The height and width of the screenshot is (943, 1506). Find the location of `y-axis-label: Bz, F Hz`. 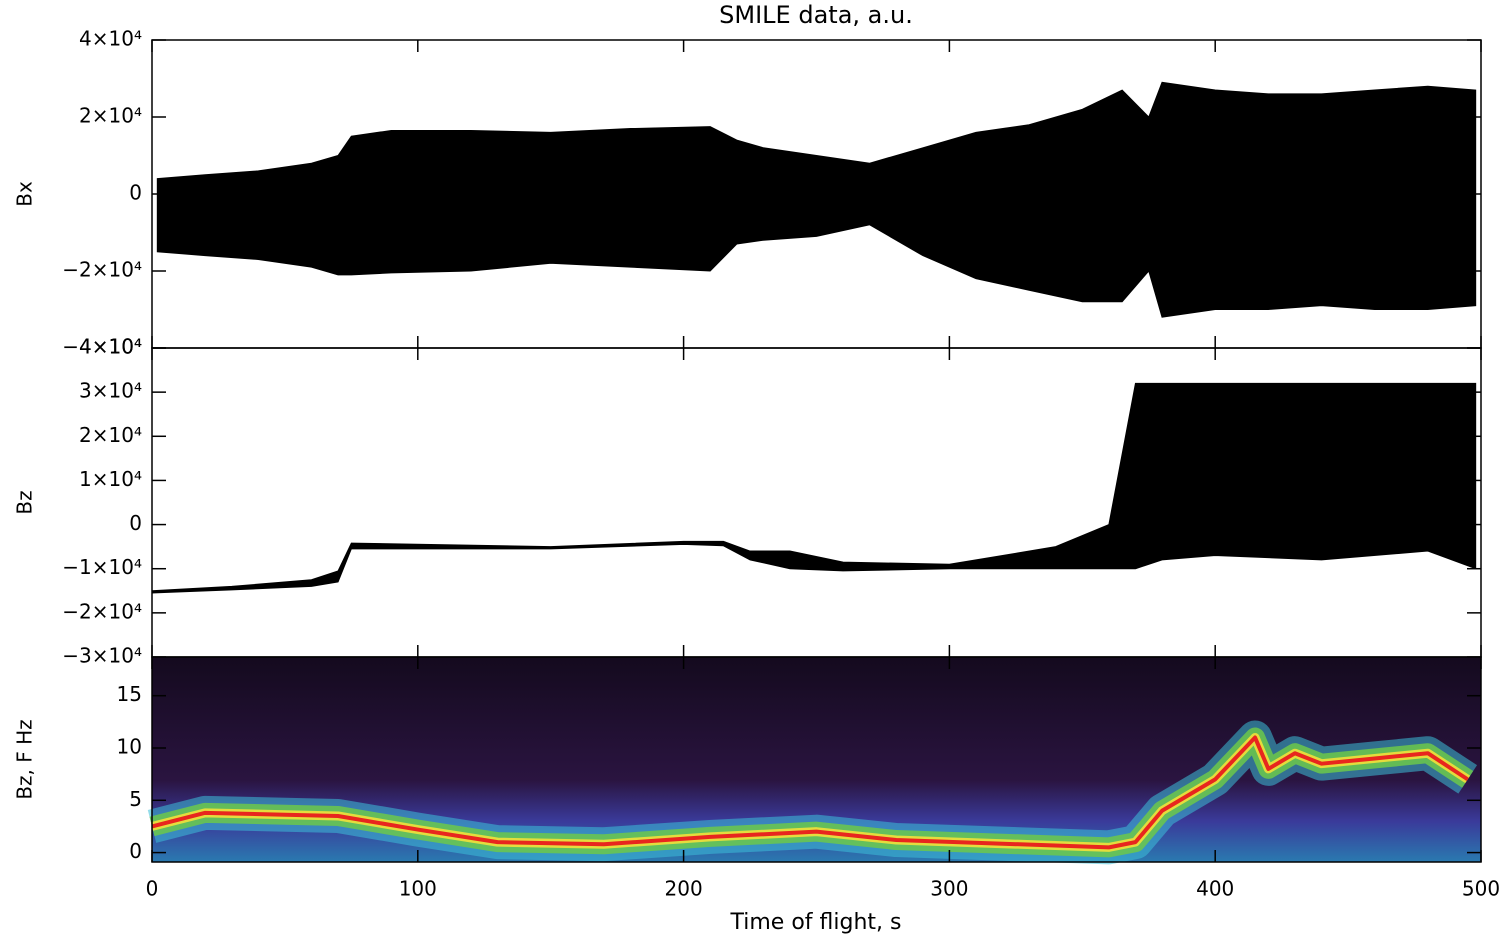

y-axis-label: Bz, F Hz is located at coordinates (25, 759).